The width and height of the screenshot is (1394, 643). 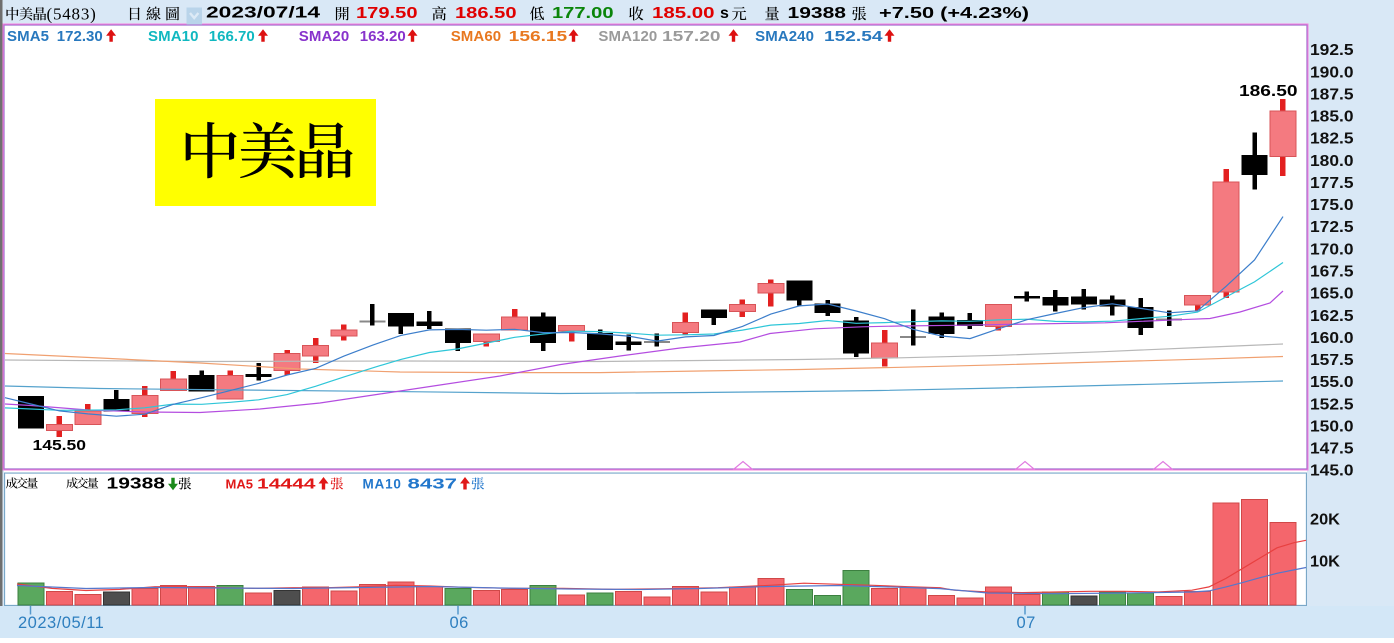 I want to click on svg-text: 157.20, so click(x=691, y=36).